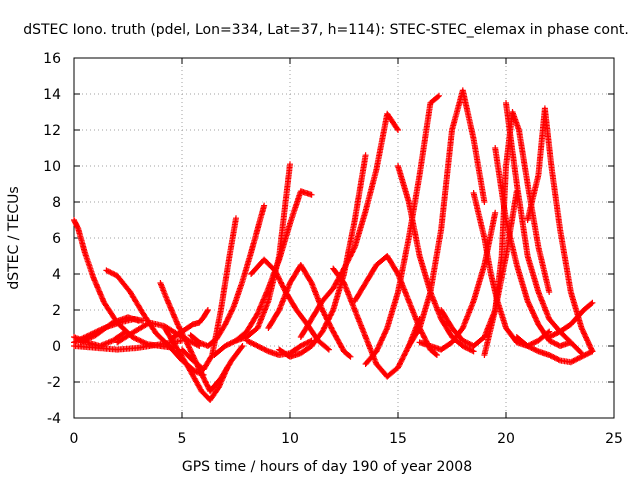 The height and width of the screenshot is (480, 640). I want to click on y-tick-labels: -4 -2 0 2 4 6 8 10 12 14 16, so click(52, 239).